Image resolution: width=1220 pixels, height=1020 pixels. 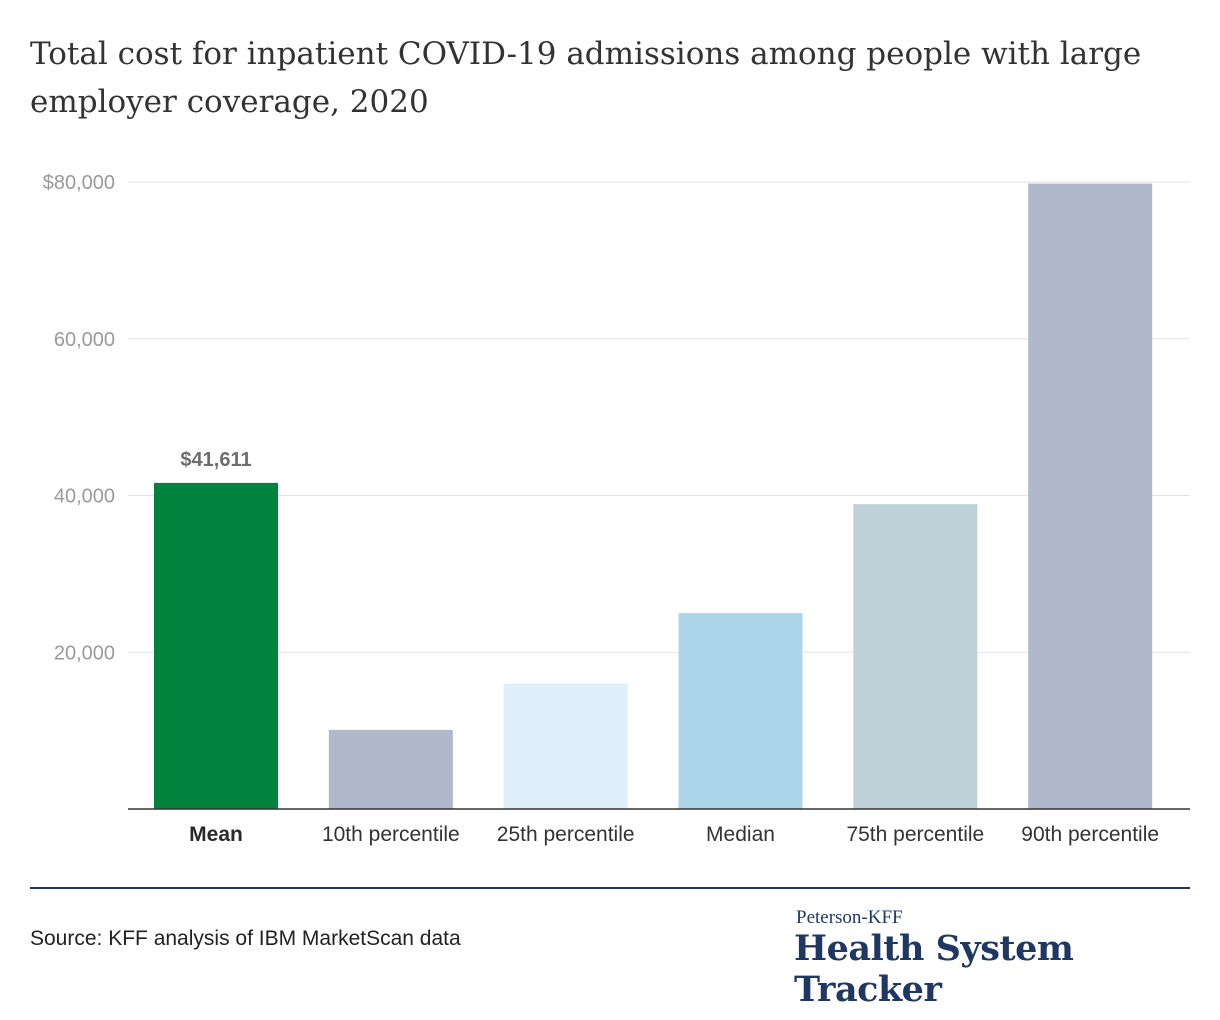 What do you see at coordinates (740, 711) in the screenshot?
I see `bar-median` at bounding box center [740, 711].